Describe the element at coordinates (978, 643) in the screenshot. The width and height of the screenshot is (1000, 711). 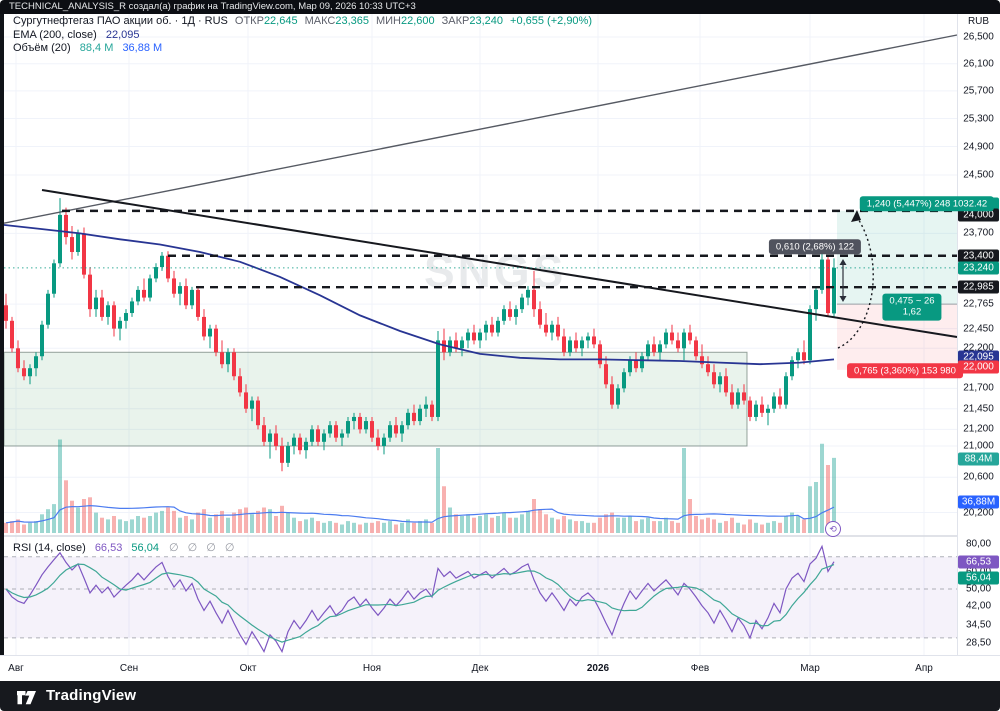
I see `rsi-tick-label: 28,50` at that location.